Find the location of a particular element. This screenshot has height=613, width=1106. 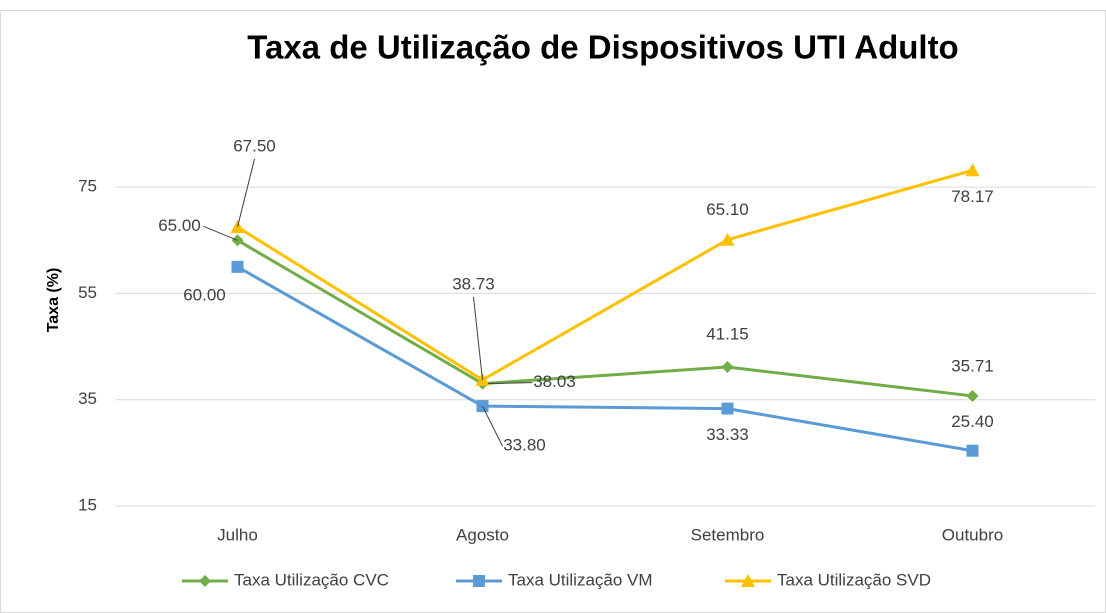

x-tick-label: Setembro is located at coordinates (728, 534).